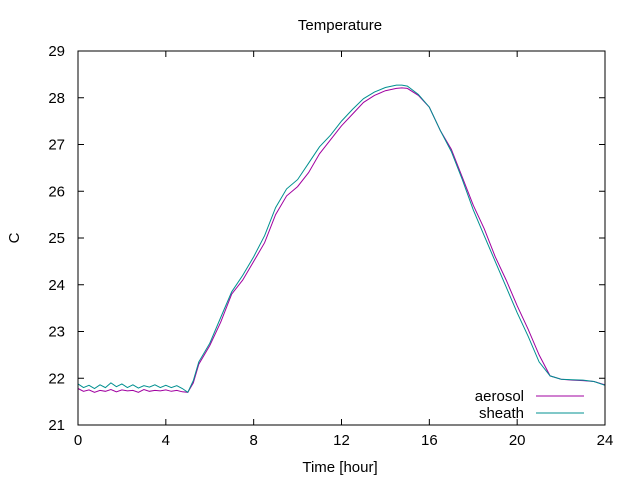  Describe the element at coordinates (56, 332) in the screenshot. I see `y-tick-label: 23` at that location.